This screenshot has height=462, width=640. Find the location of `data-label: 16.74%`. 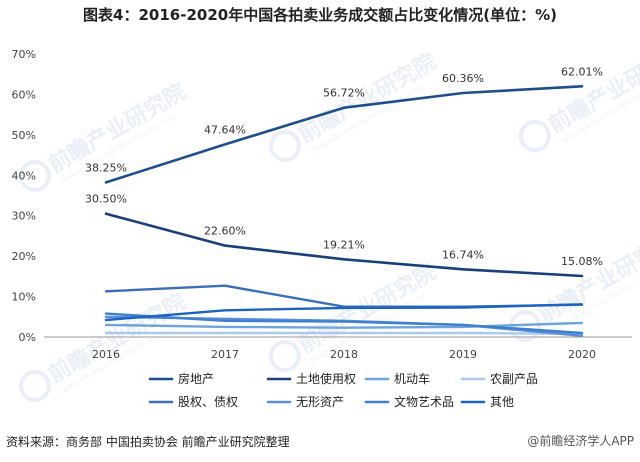

data-label: 16.74% is located at coordinates (463, 254).